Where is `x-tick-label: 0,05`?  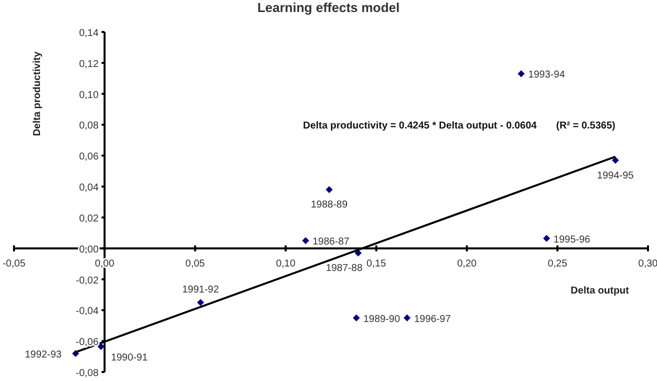
x-tick-label: 0,05 is located at coordinates (195, 264).